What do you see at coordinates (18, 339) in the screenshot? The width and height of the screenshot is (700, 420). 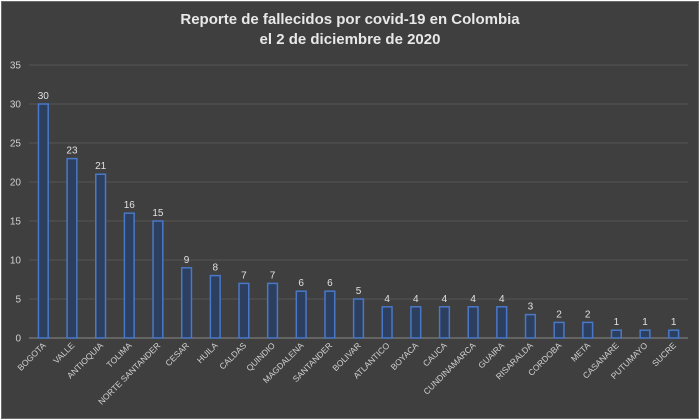 I see `y-tick-label: 0` at bounding box center [18, 339].